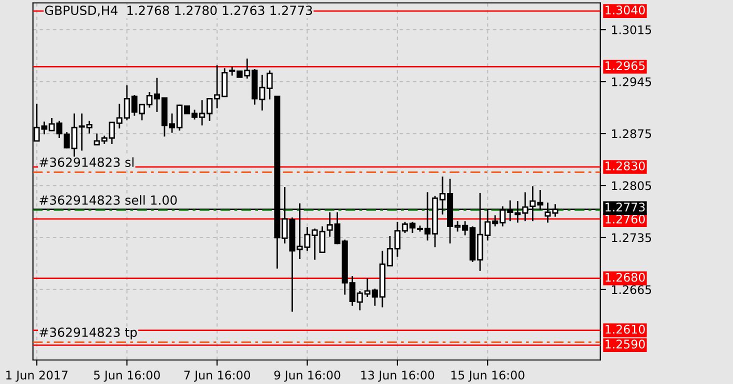 This screenshot has height=384, width=733. What do you see at coordinates (625, 65) in the screenshot?
I see `ref-line-label: 1.2965` at bounding box center [625, 65].